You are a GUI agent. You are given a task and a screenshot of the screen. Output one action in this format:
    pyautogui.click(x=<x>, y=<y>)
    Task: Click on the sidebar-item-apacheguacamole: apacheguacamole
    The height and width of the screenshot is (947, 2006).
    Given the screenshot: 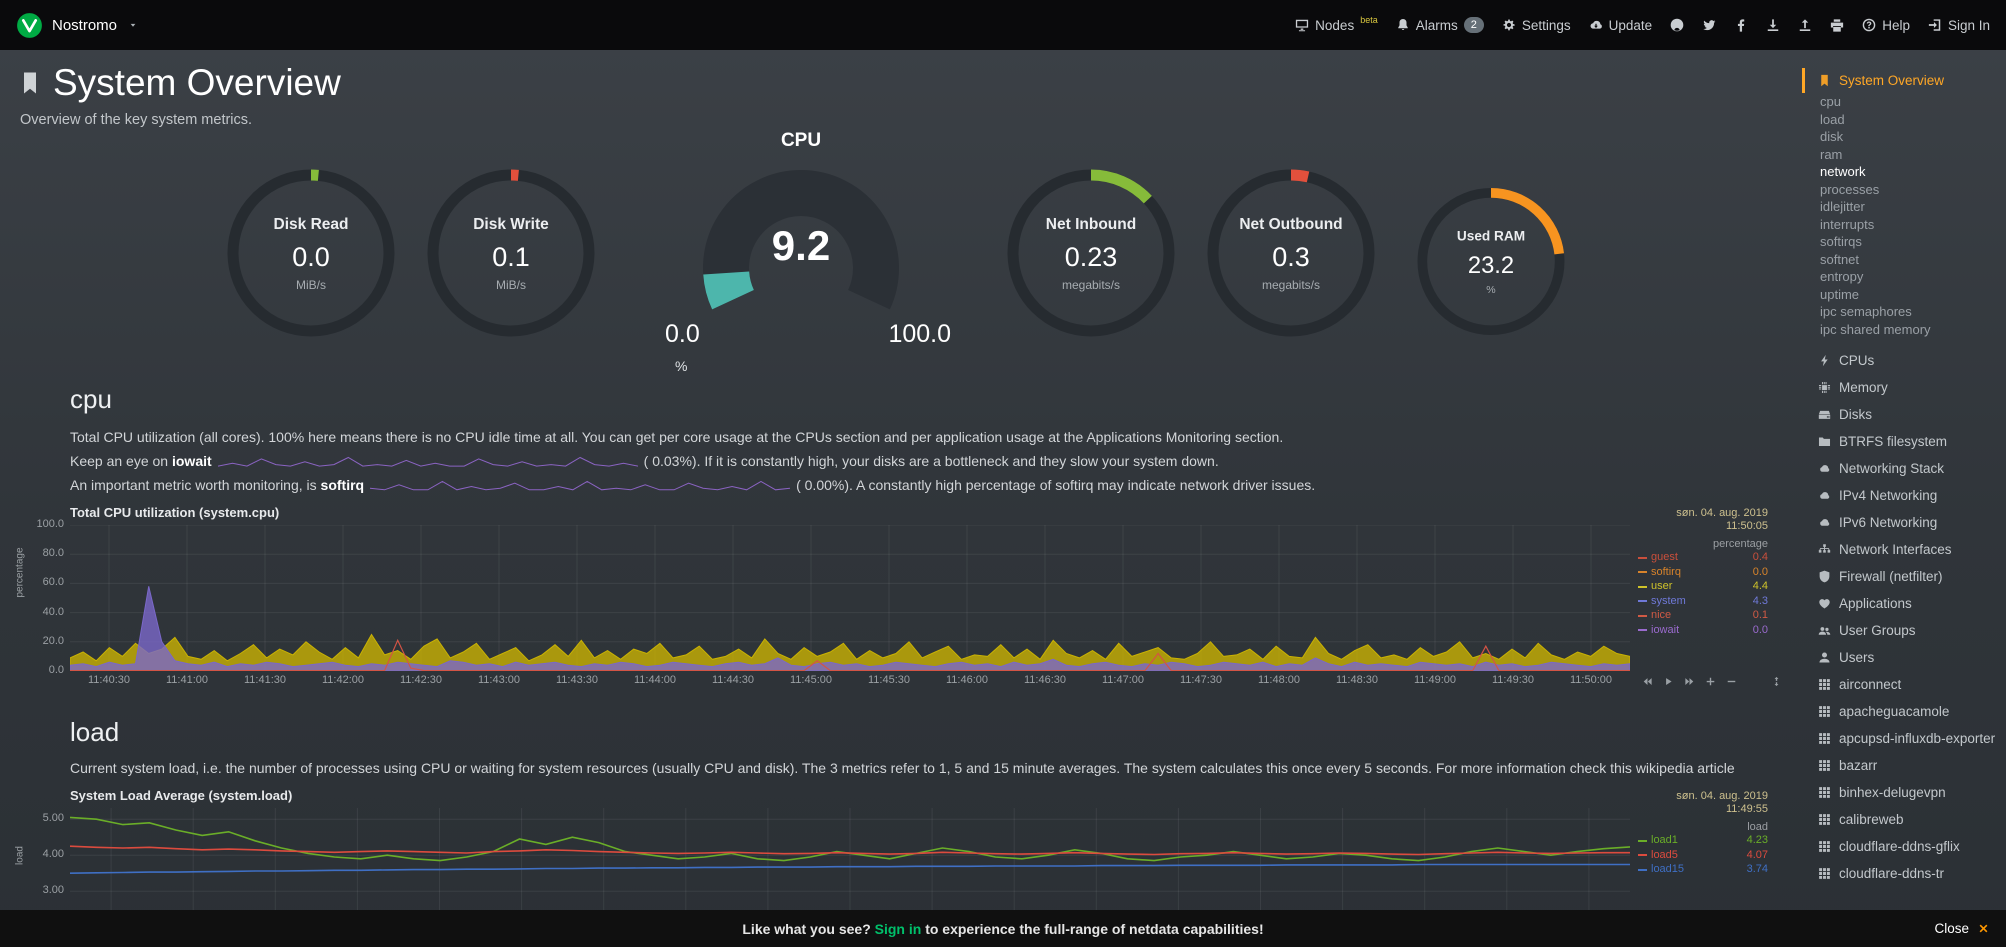 What is the action you would take?
    pyautogui.click(x=1904, y=711)
    